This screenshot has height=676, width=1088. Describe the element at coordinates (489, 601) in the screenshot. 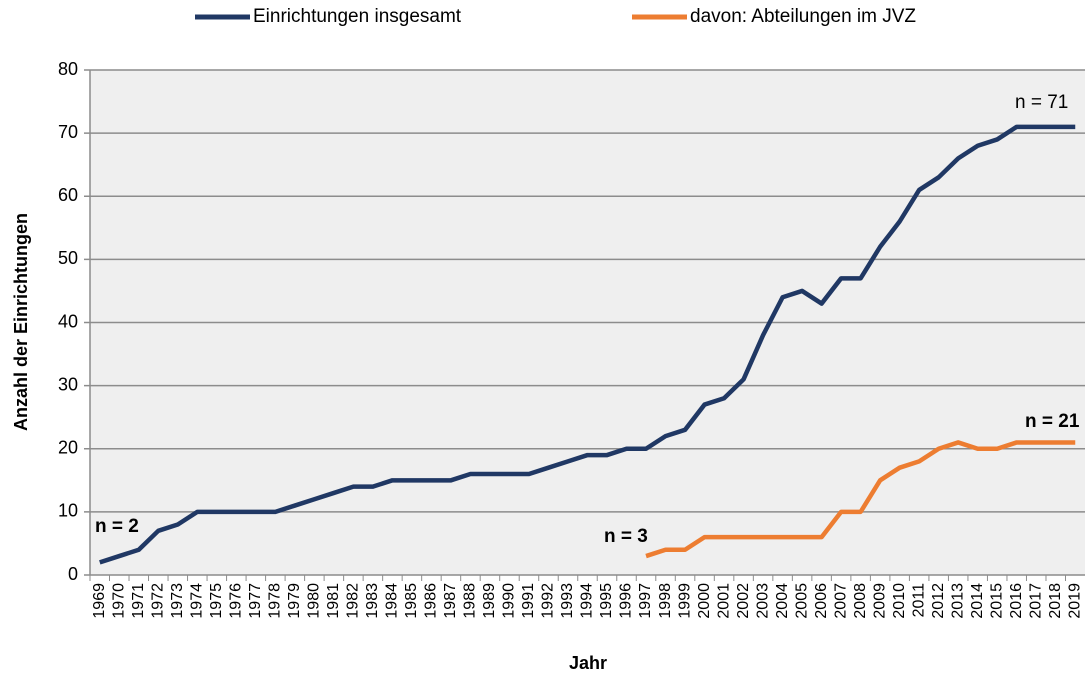

I see `x-tick-label: 1989` at that location.